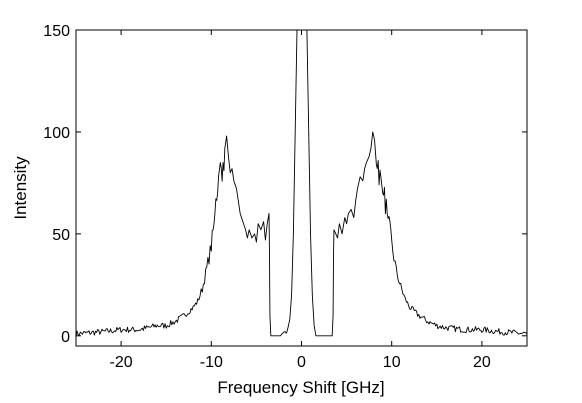  Describe the element at coordinates (300, 387) in the screenshot. I see `x-axis-label: Frequency Shift [GHz]` at that location.